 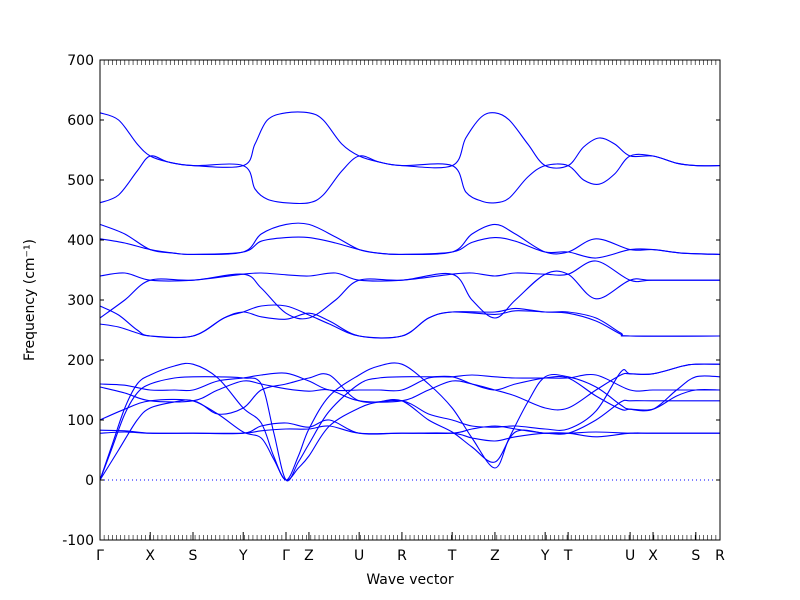 What do you see at coordinates (80, 61) in the screenshot?
I see `y-tick-label: 700` at bounding box center [80, 61].